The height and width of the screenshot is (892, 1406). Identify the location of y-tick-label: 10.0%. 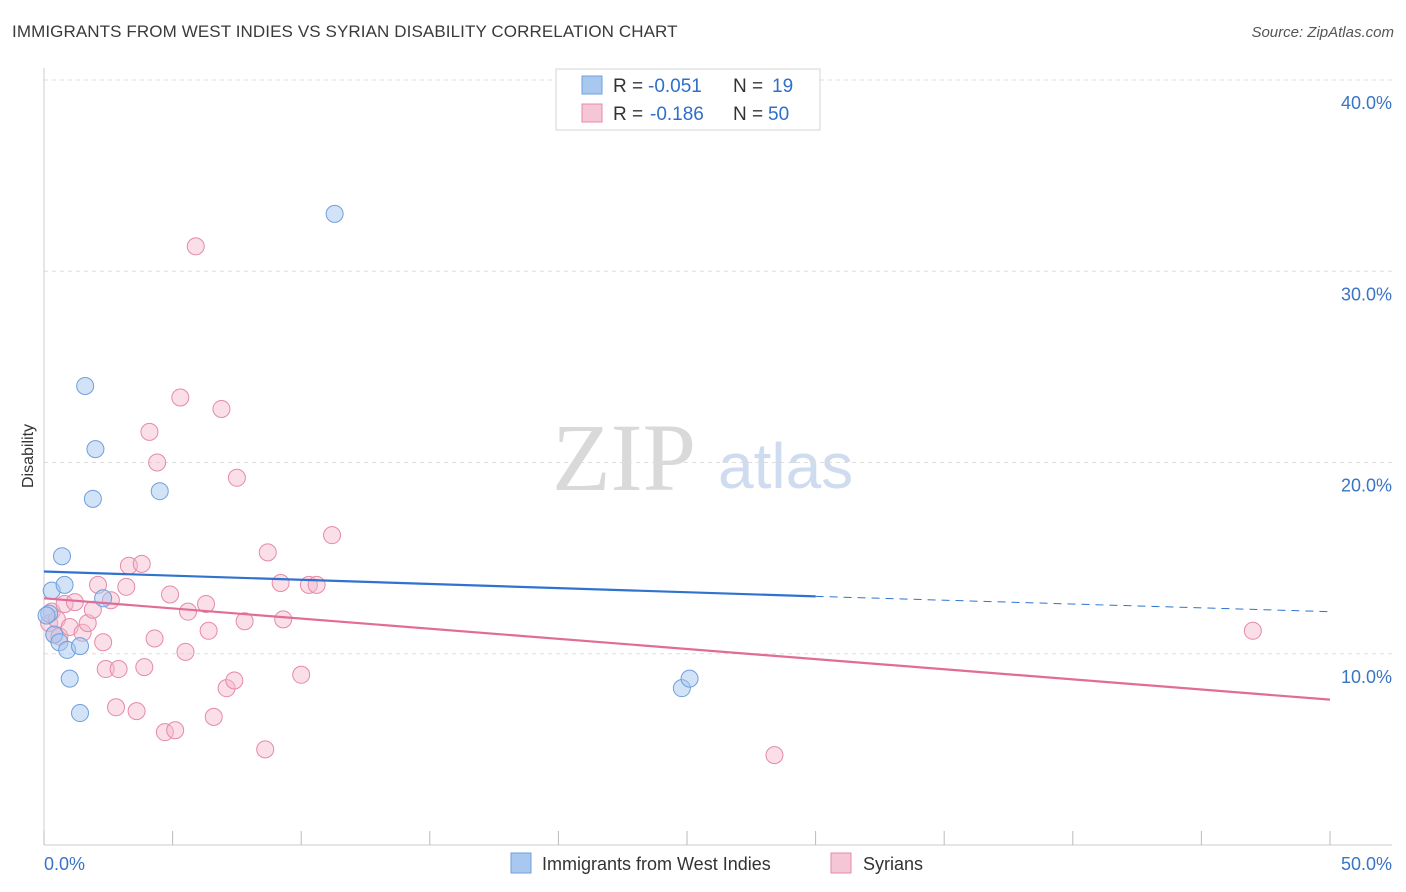
(1366, 677).